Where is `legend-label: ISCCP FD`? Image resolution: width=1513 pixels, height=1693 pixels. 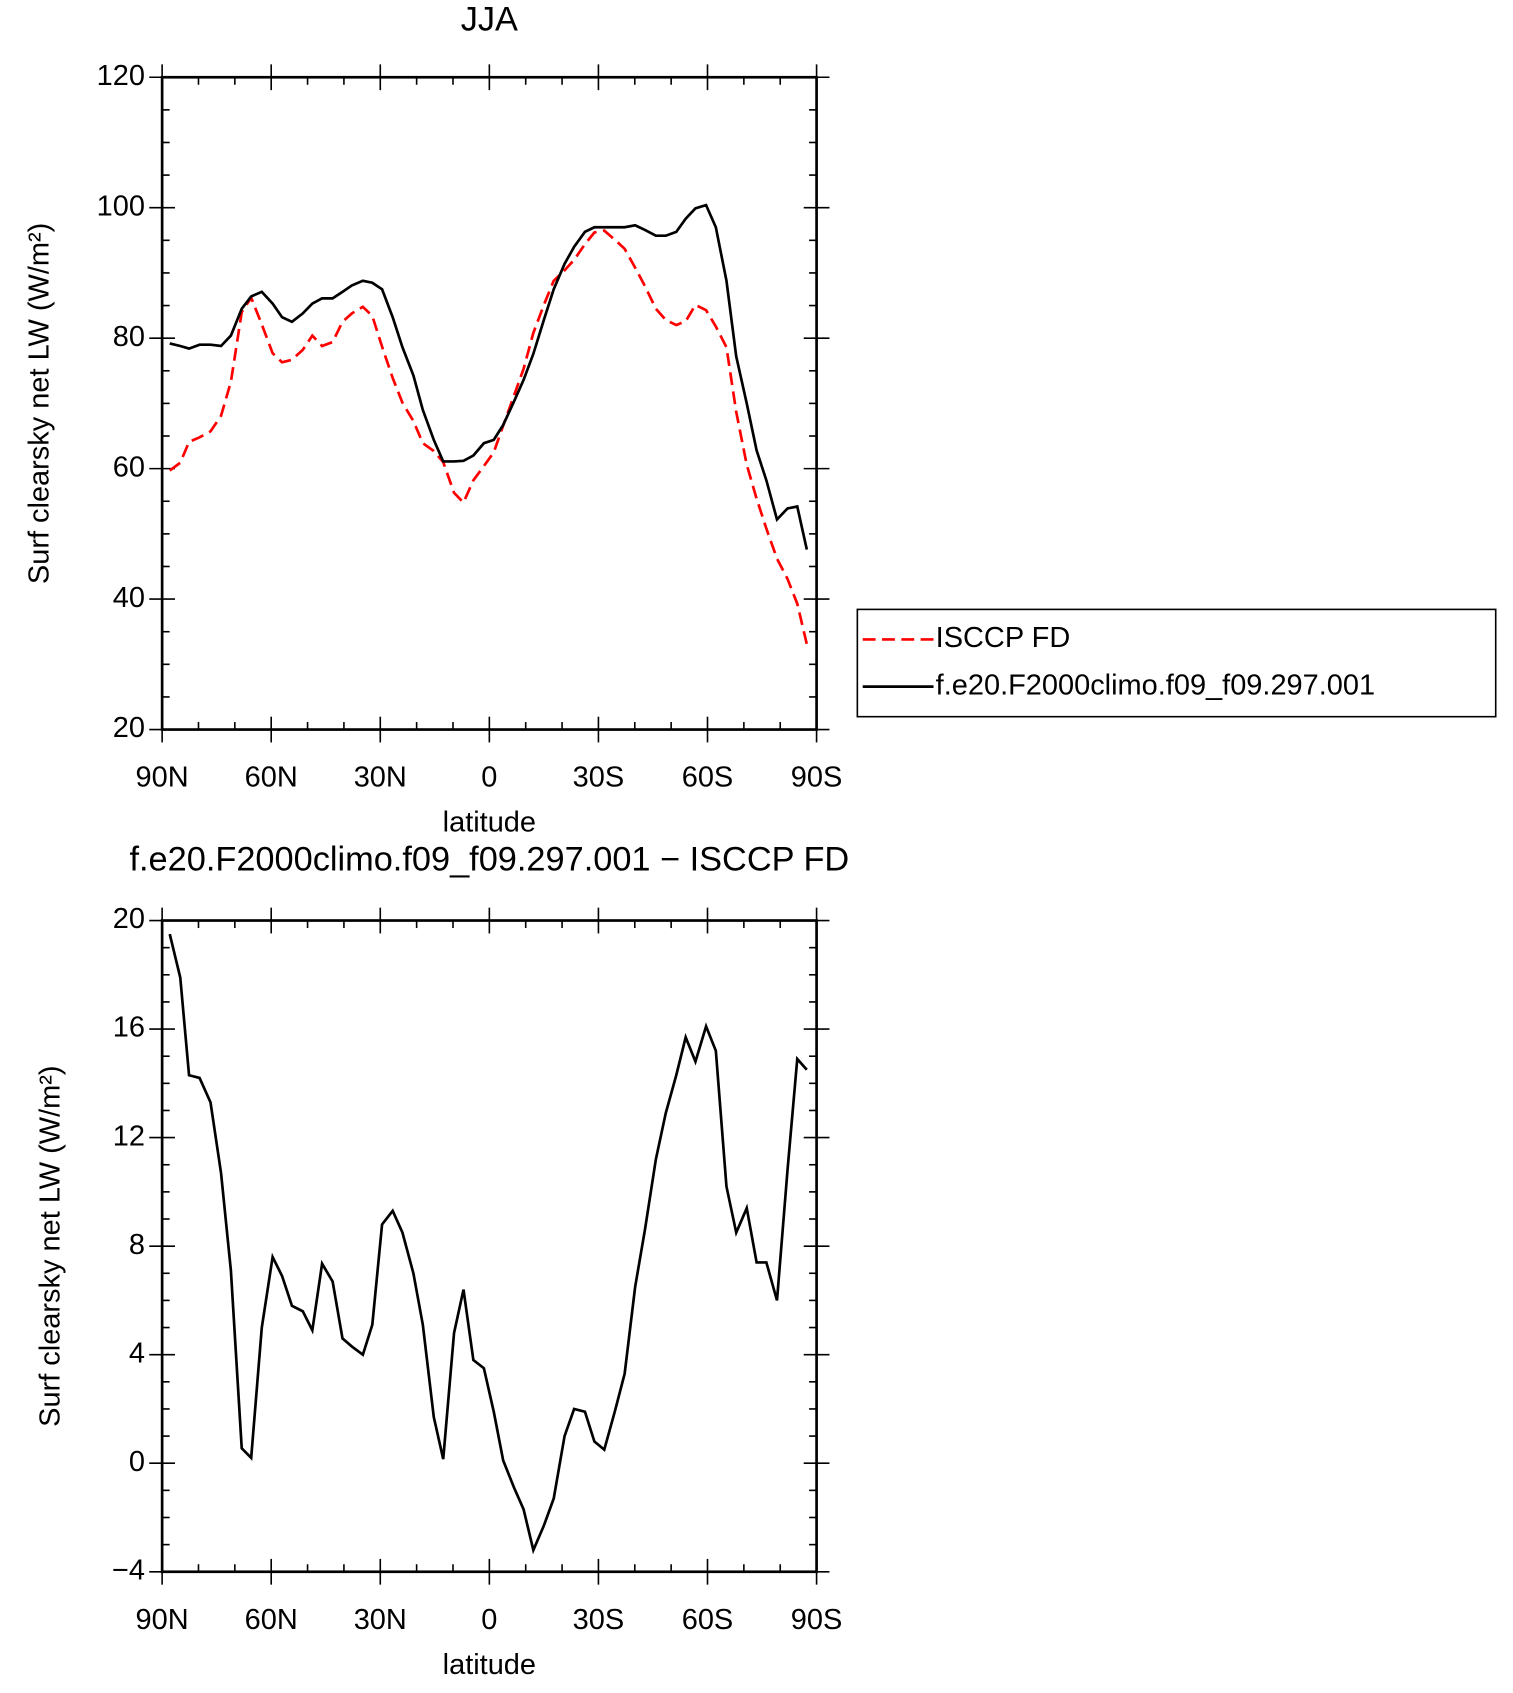 legend-label: ISCCP FD is located at coordinates (1003, 638).